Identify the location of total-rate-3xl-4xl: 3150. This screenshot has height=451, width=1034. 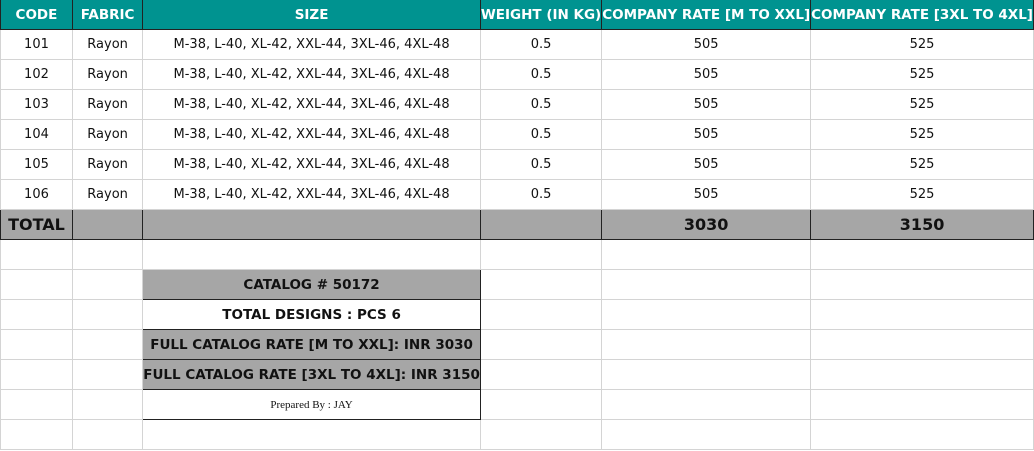
(922, 224).